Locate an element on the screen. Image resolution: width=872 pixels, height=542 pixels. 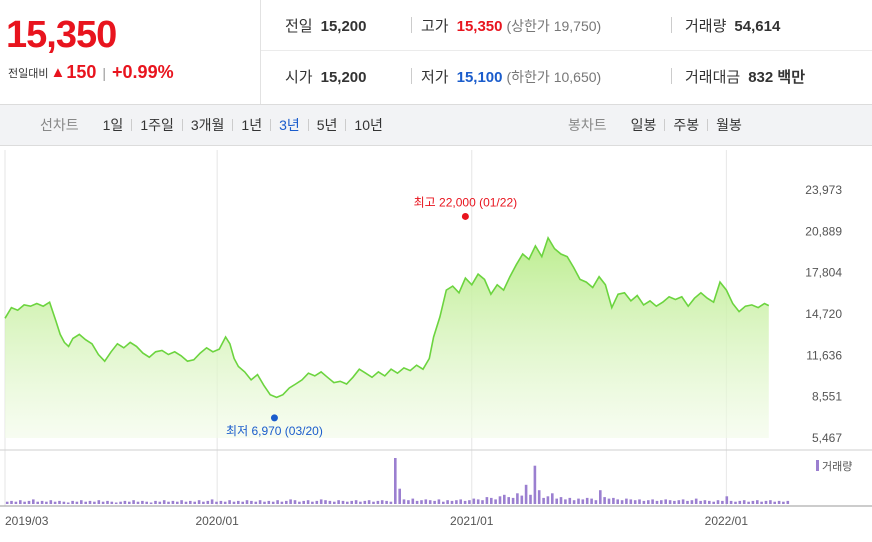
y-tick-label: 23,973 is located at coordinates (823, 190).